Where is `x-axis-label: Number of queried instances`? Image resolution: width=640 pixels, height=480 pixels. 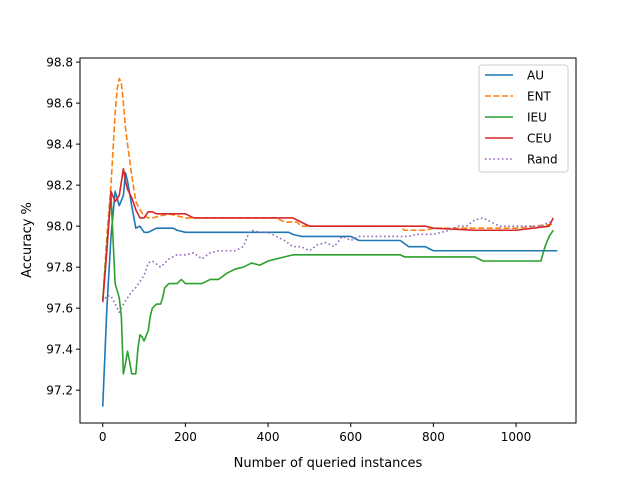
x-axis-label: Number of queried instances is located at coordinates (328, 463).